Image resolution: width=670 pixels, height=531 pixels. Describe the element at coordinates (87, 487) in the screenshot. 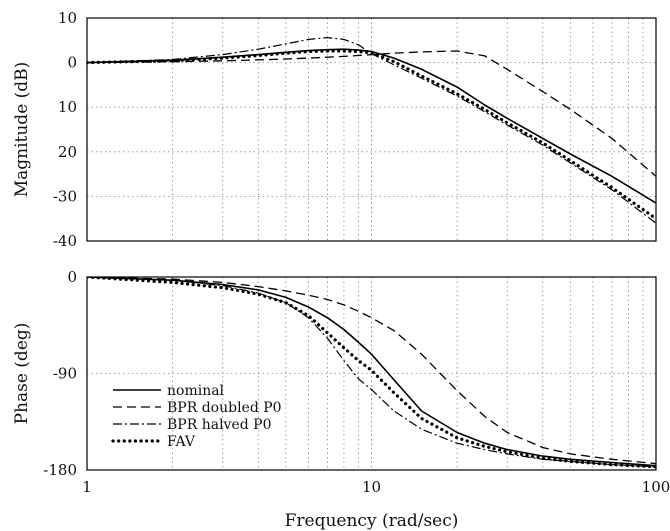

I see `x-tick-label: 1` at that location.